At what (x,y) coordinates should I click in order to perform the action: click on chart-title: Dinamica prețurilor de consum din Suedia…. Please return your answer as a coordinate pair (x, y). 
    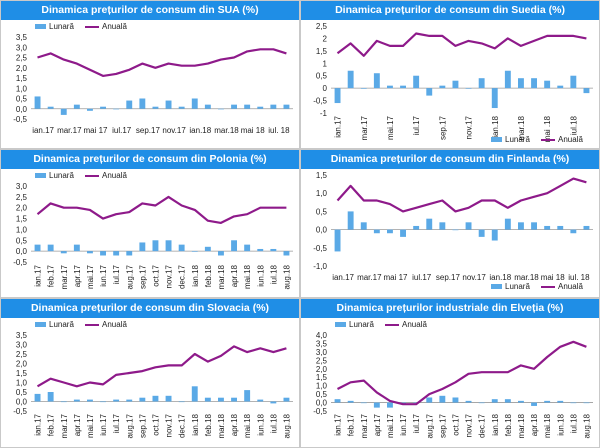
    Looking at the image, I should click on (450, 10).